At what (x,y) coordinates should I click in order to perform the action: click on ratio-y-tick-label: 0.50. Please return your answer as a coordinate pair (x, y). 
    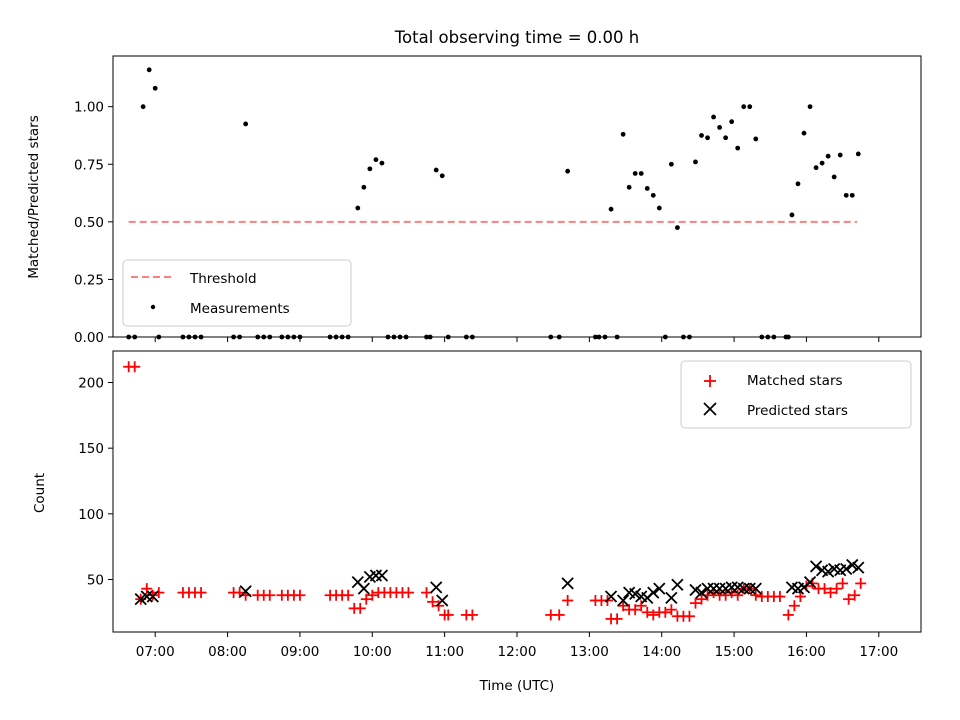
    Looking at the image, I should click on (89, 223).